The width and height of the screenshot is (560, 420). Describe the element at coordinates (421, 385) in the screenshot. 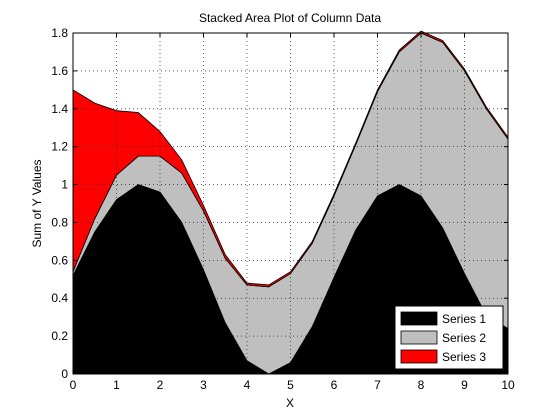

I see `x-tick-label: 8` at that location.